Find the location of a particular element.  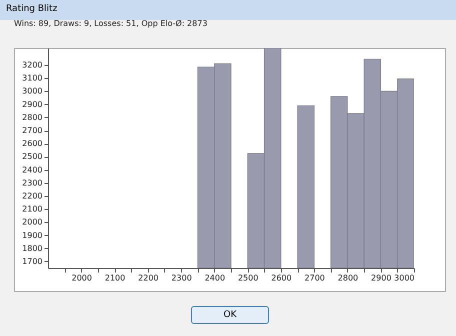

x-tick-label: 2100 is located at coordinates (115, 278).